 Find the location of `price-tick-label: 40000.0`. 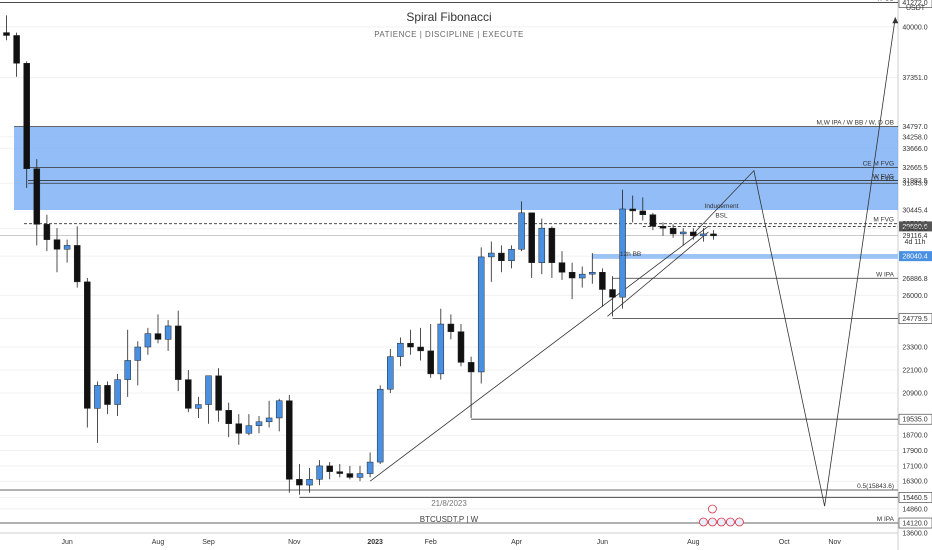

price-tick-label: 40000.0 is located at coordinates (914, 27).